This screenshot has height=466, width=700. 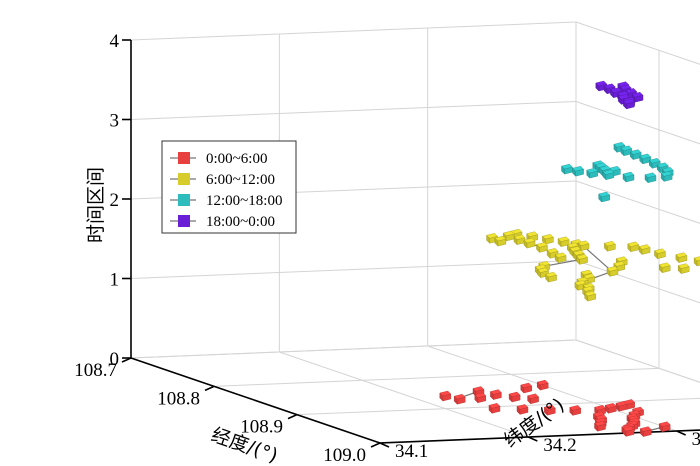 What do you see at coordinates (115, 200) in the screenshot?
I see `z-tick-label: 2` at bounding box center [115, 200].